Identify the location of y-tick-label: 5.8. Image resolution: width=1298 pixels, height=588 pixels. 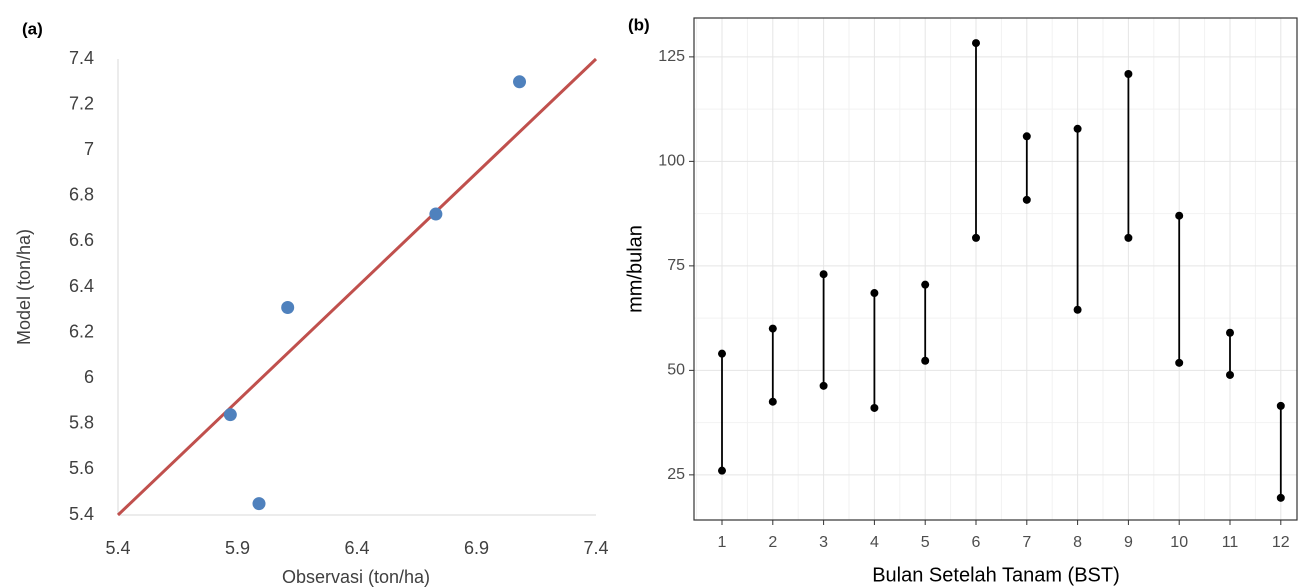
(81, 423).